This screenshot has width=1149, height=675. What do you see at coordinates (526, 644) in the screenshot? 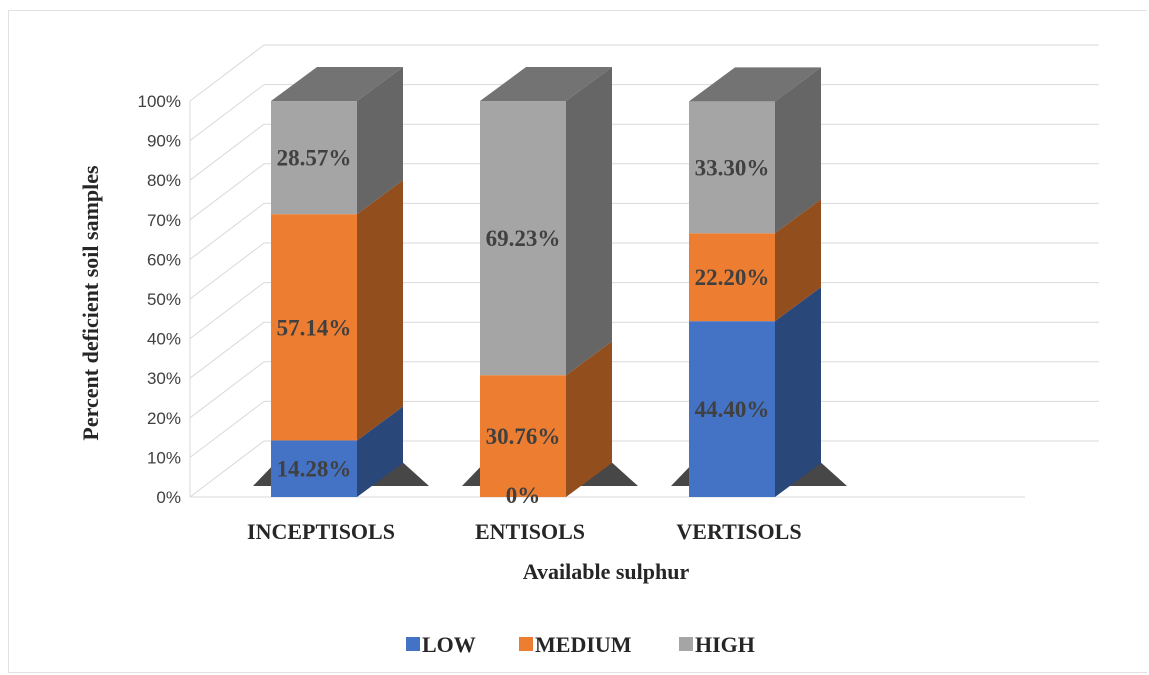
I see `legend-swatch-medium` at bounding box center [526, 644].